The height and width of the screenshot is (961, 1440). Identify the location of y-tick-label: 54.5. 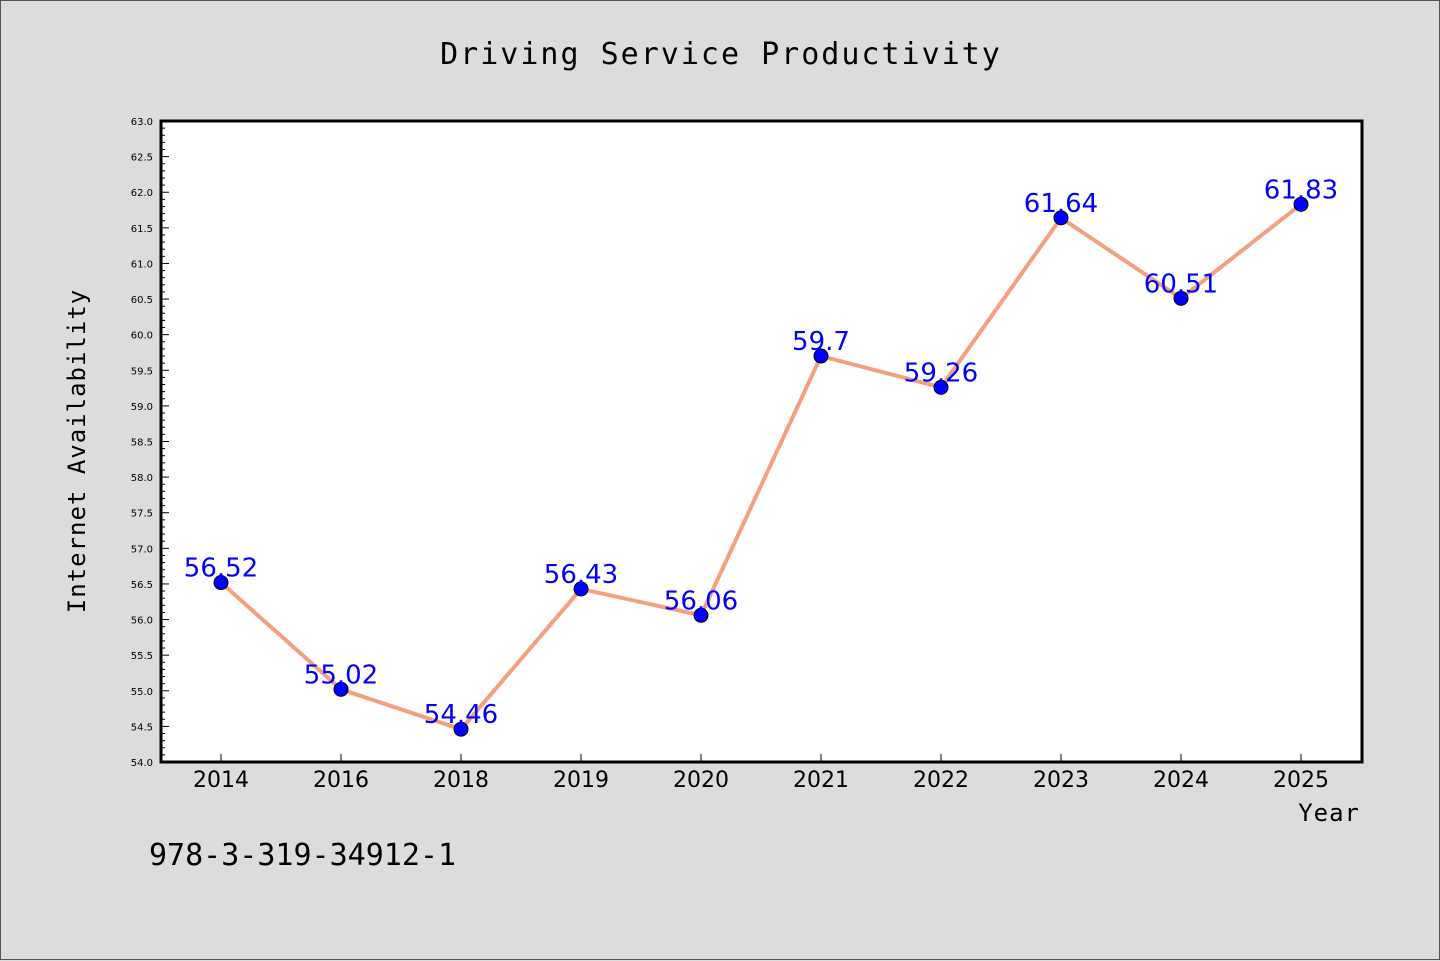
(142, 727).